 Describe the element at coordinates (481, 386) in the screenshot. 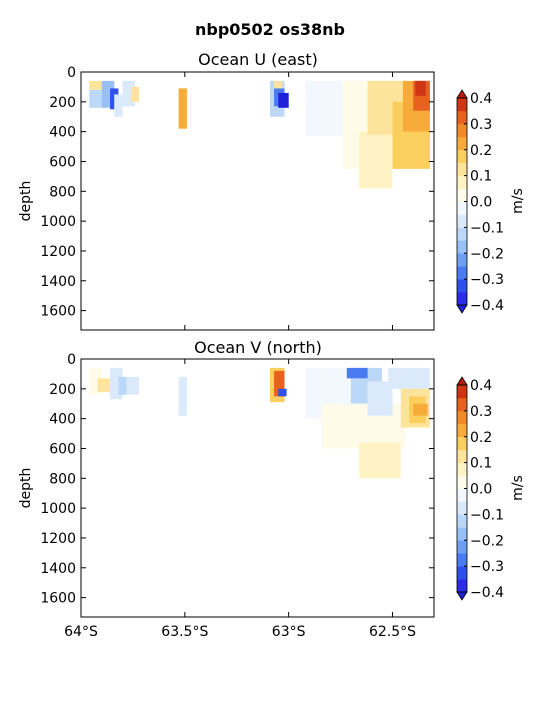

I see `colorbar-tick-label: 0.4` at that location.